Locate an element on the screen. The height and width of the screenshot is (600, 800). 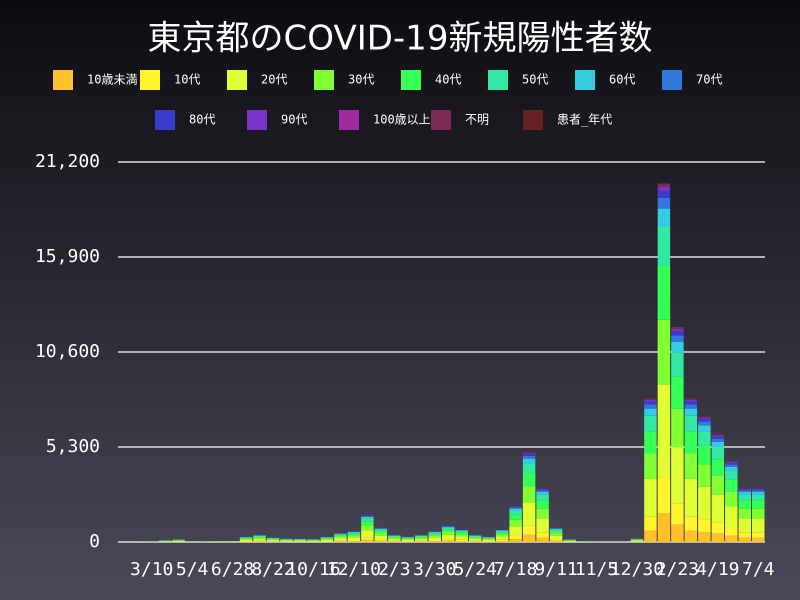
x-tick-label: 5/4 is located at coordinates (192, 569).